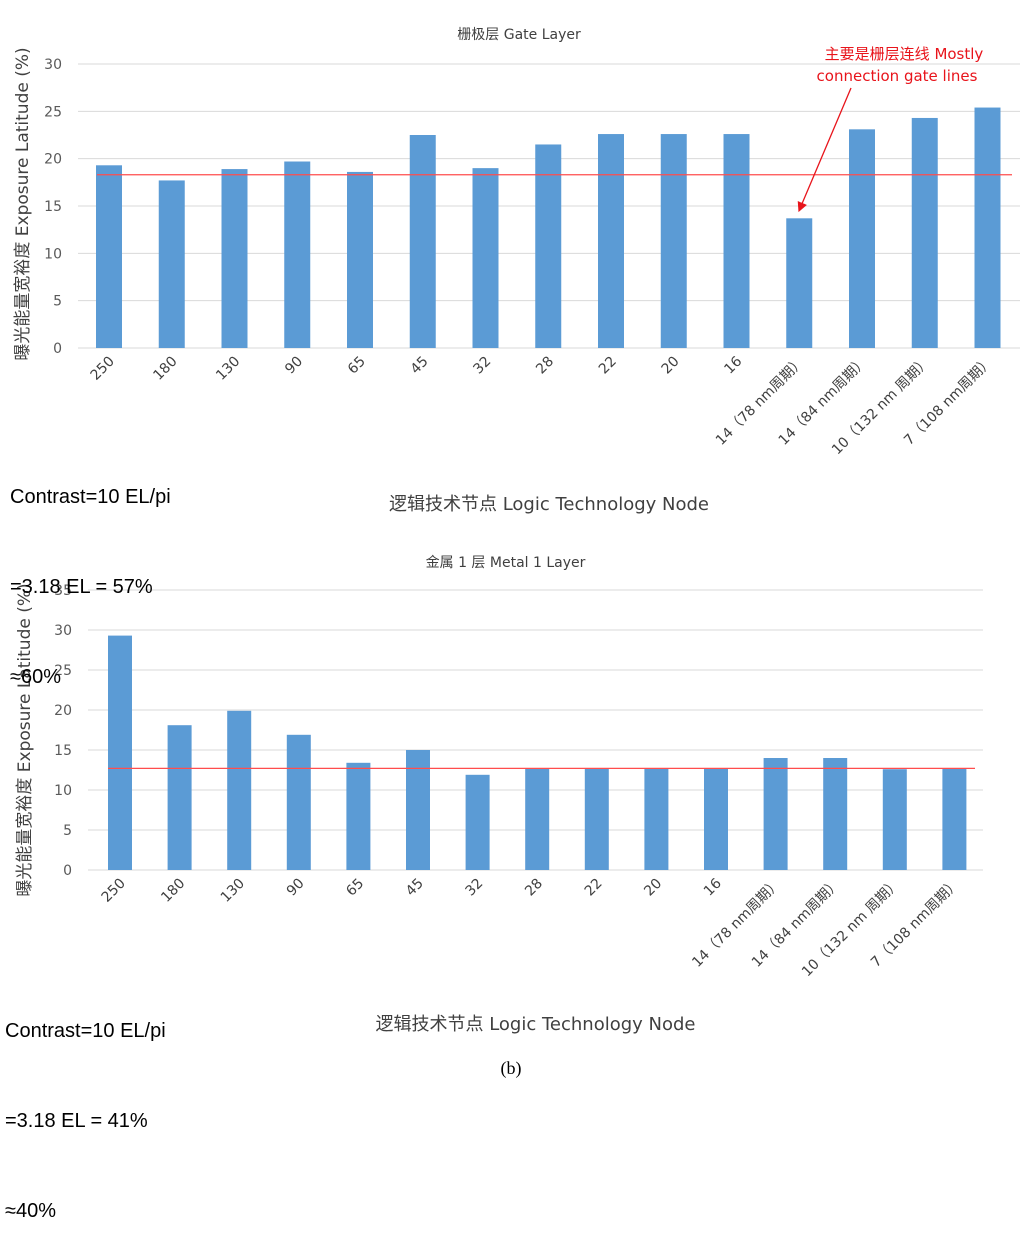 The width and height of the screenshot is (1022, 1256). Describe the element at coordinates (76, 1121) in the screenshot. I see `metal1-note-line: =3.18 EL = 41%` at that location.